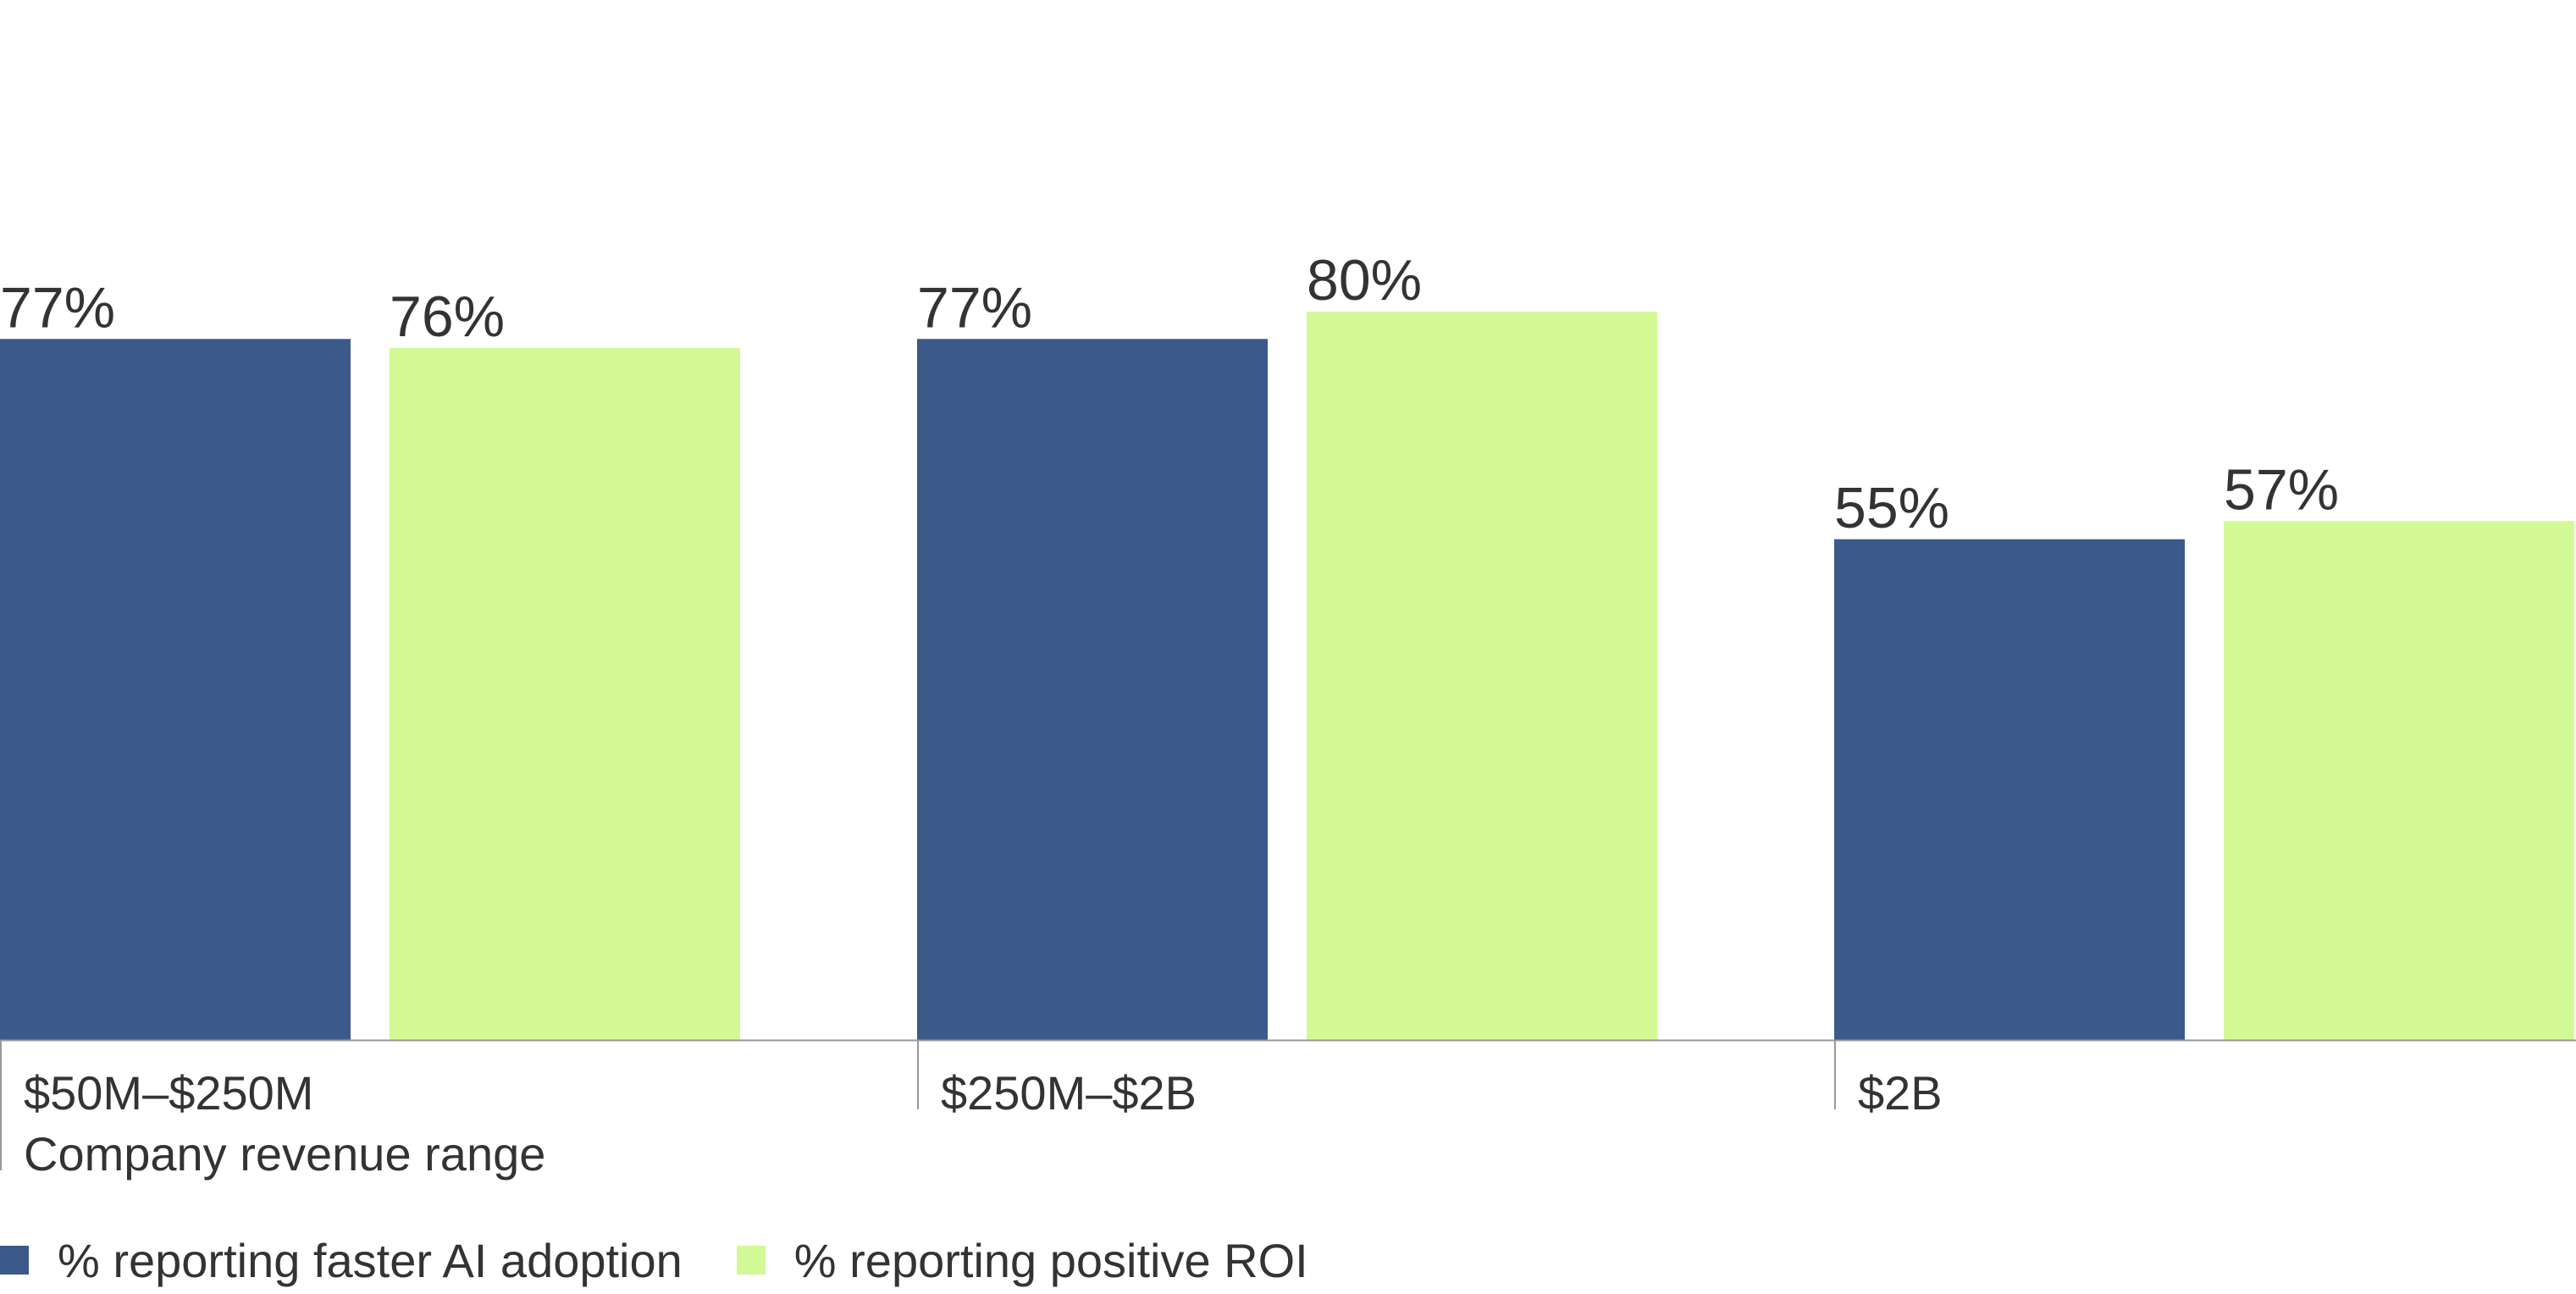  What do you see at coordinates (2282, 489) in the screenshot?
I see `data-label-2b-series-2: 57%` at bounding box center [2282, 489].